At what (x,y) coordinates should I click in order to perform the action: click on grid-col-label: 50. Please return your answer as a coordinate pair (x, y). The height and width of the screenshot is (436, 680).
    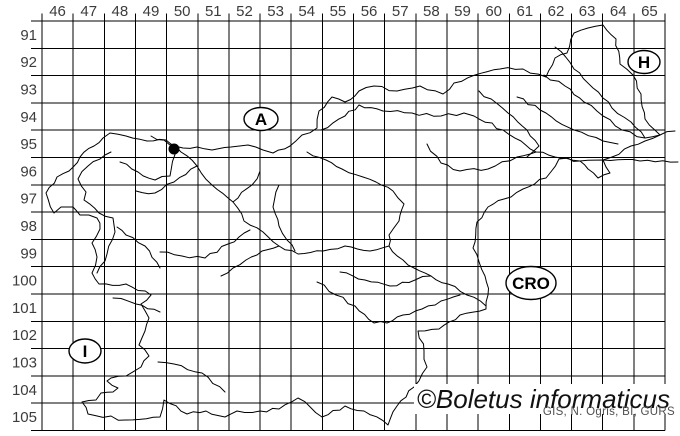
    Looking at the image, I should click on (182, 11).